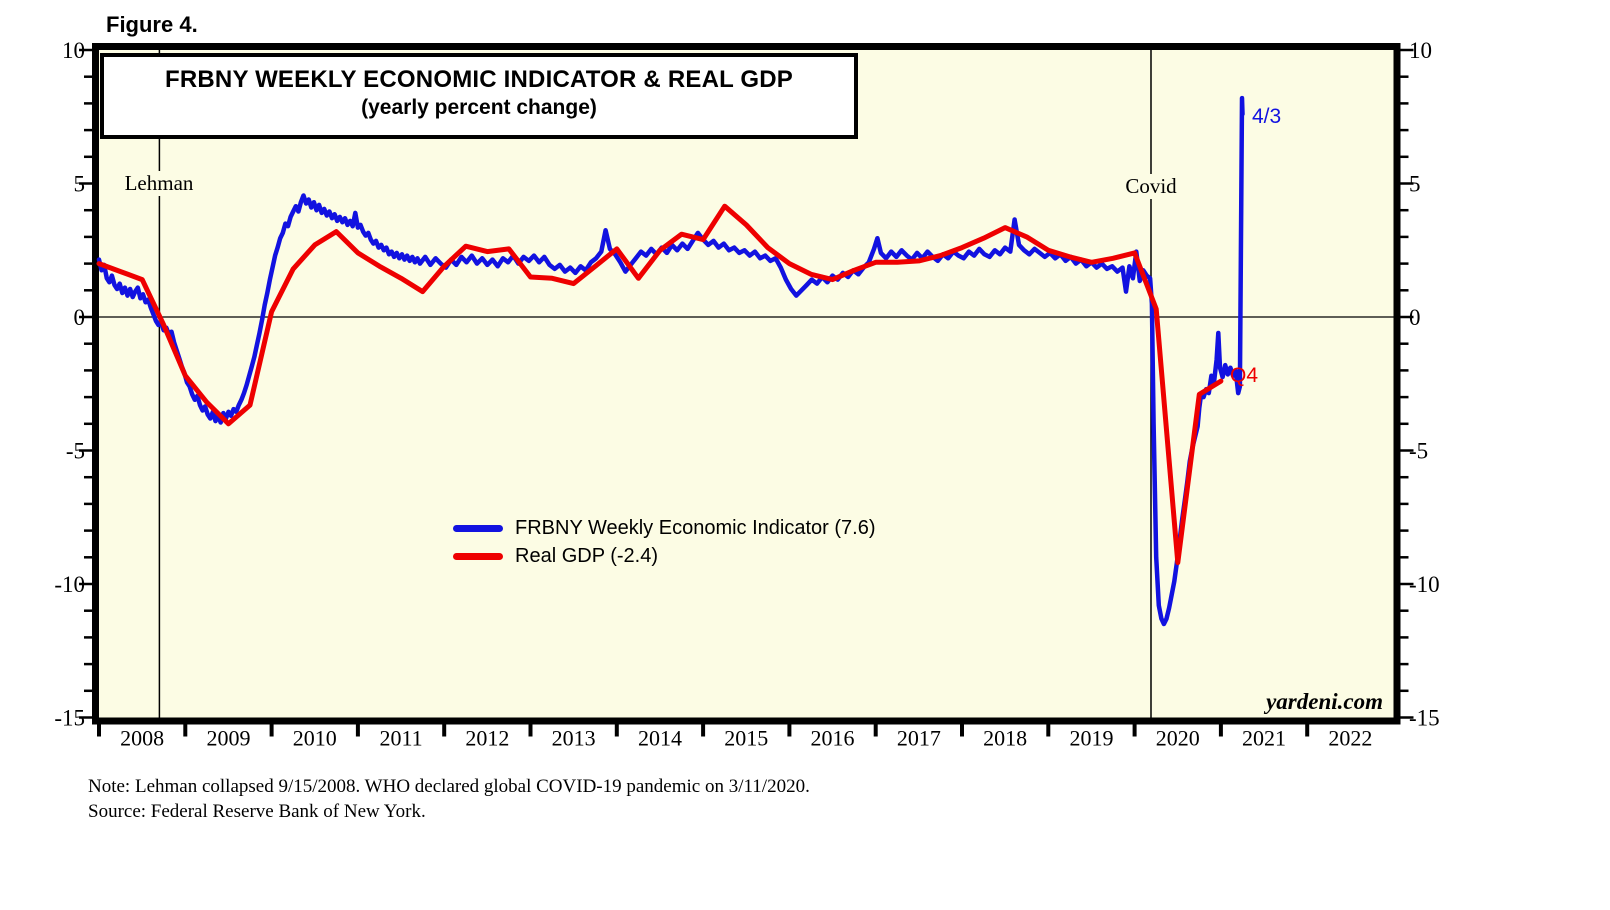 The width and height of the screenshot is (1610, 910). I want to click on svg-text: 2019, so click(1091, 738).